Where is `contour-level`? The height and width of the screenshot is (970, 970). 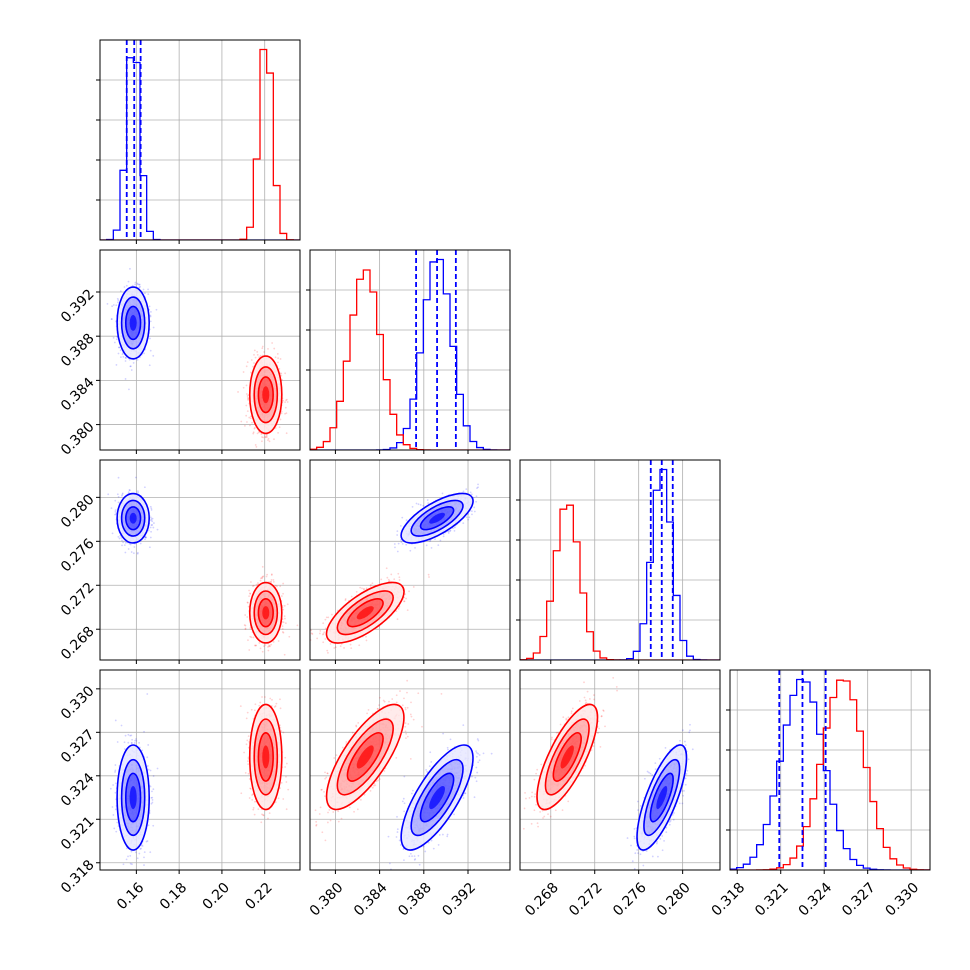 contour-level is located at coordinates (133, 518).